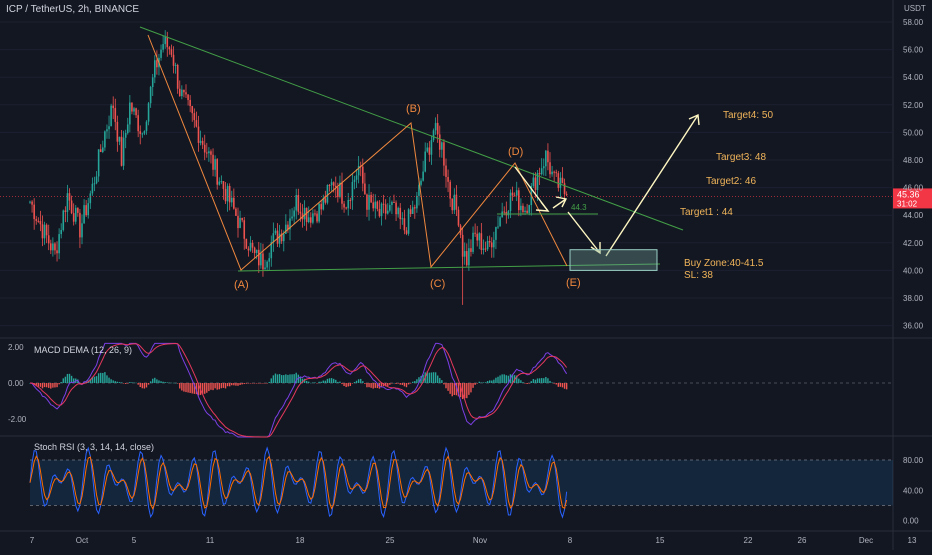 The image size is (932, 555). What do you see at coordinates (748, 540) in the screenshot?
I see `x-tick-label: 22` at bounding box center [748, 540].